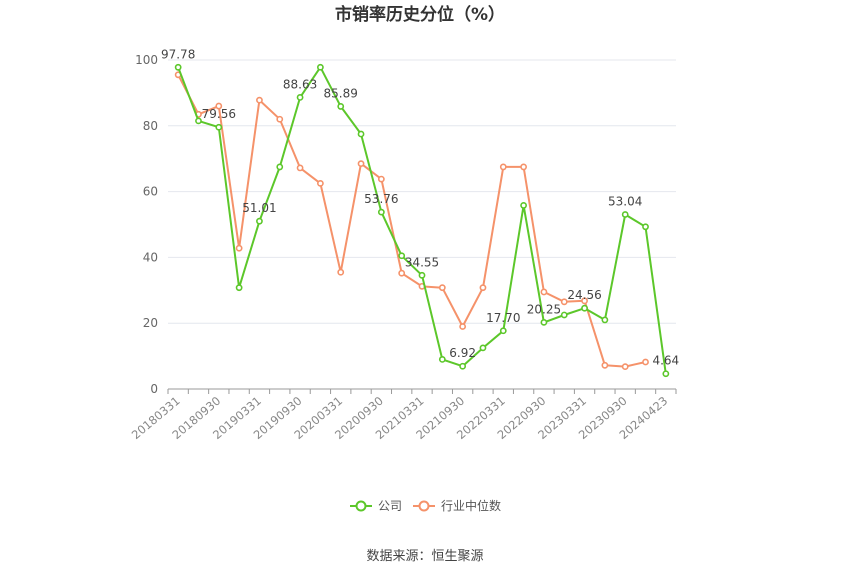 This screenshot has height=575, width=850. What do you see at coordinates (420, 14) in the screenshot?
I see `chart-title: 市销率历史分位（%）` at bounding box center [420, 14].